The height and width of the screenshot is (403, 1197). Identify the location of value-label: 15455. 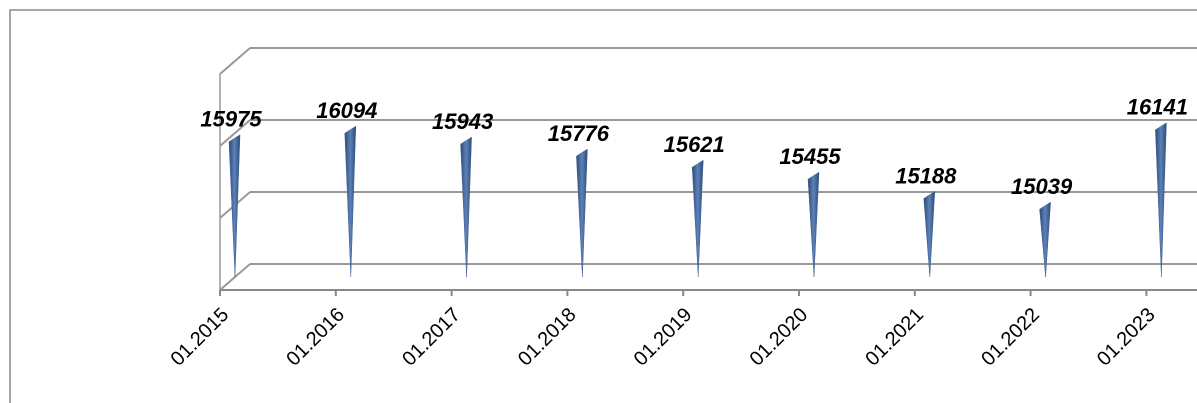
(810, 156).